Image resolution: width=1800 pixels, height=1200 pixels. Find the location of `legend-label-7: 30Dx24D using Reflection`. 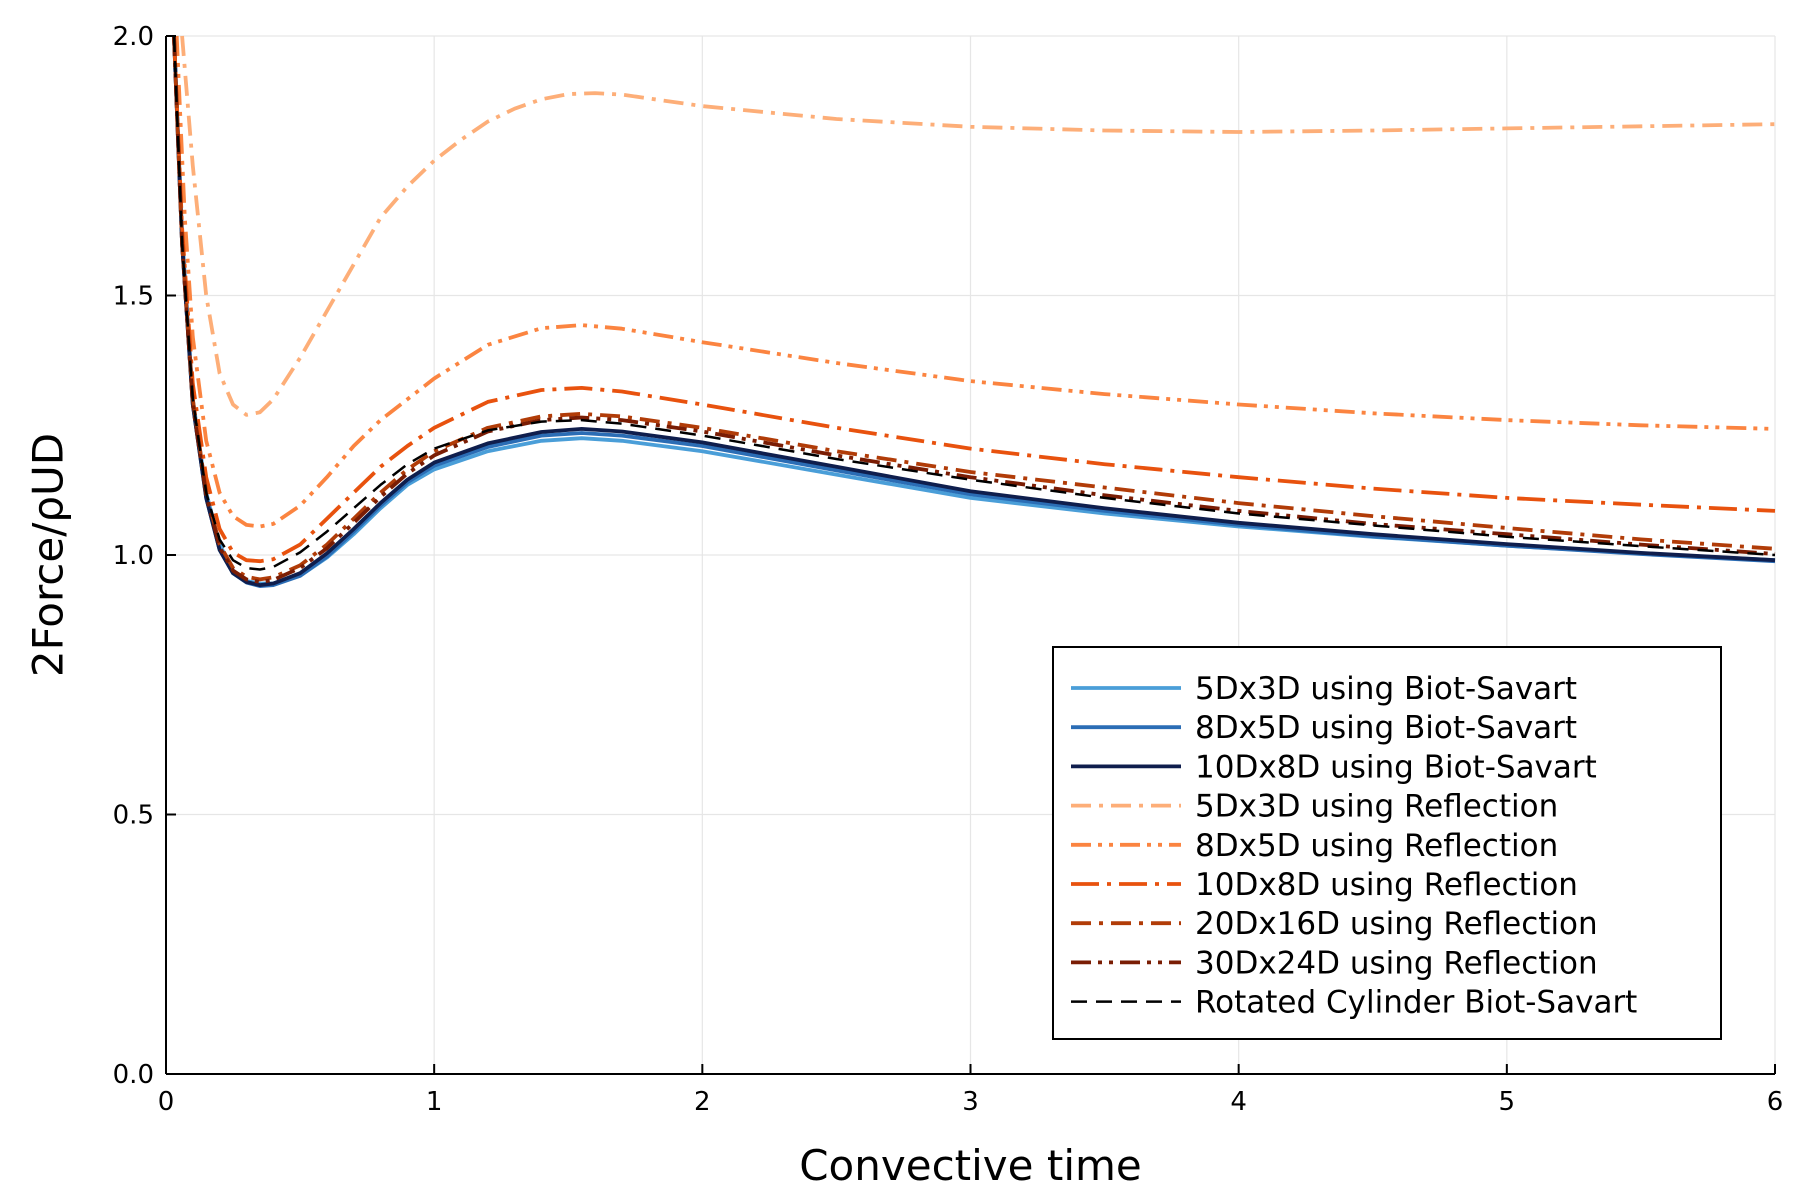

legend-label-7: 30Dx24D using Reflection is located at coordinates (1396, 963).